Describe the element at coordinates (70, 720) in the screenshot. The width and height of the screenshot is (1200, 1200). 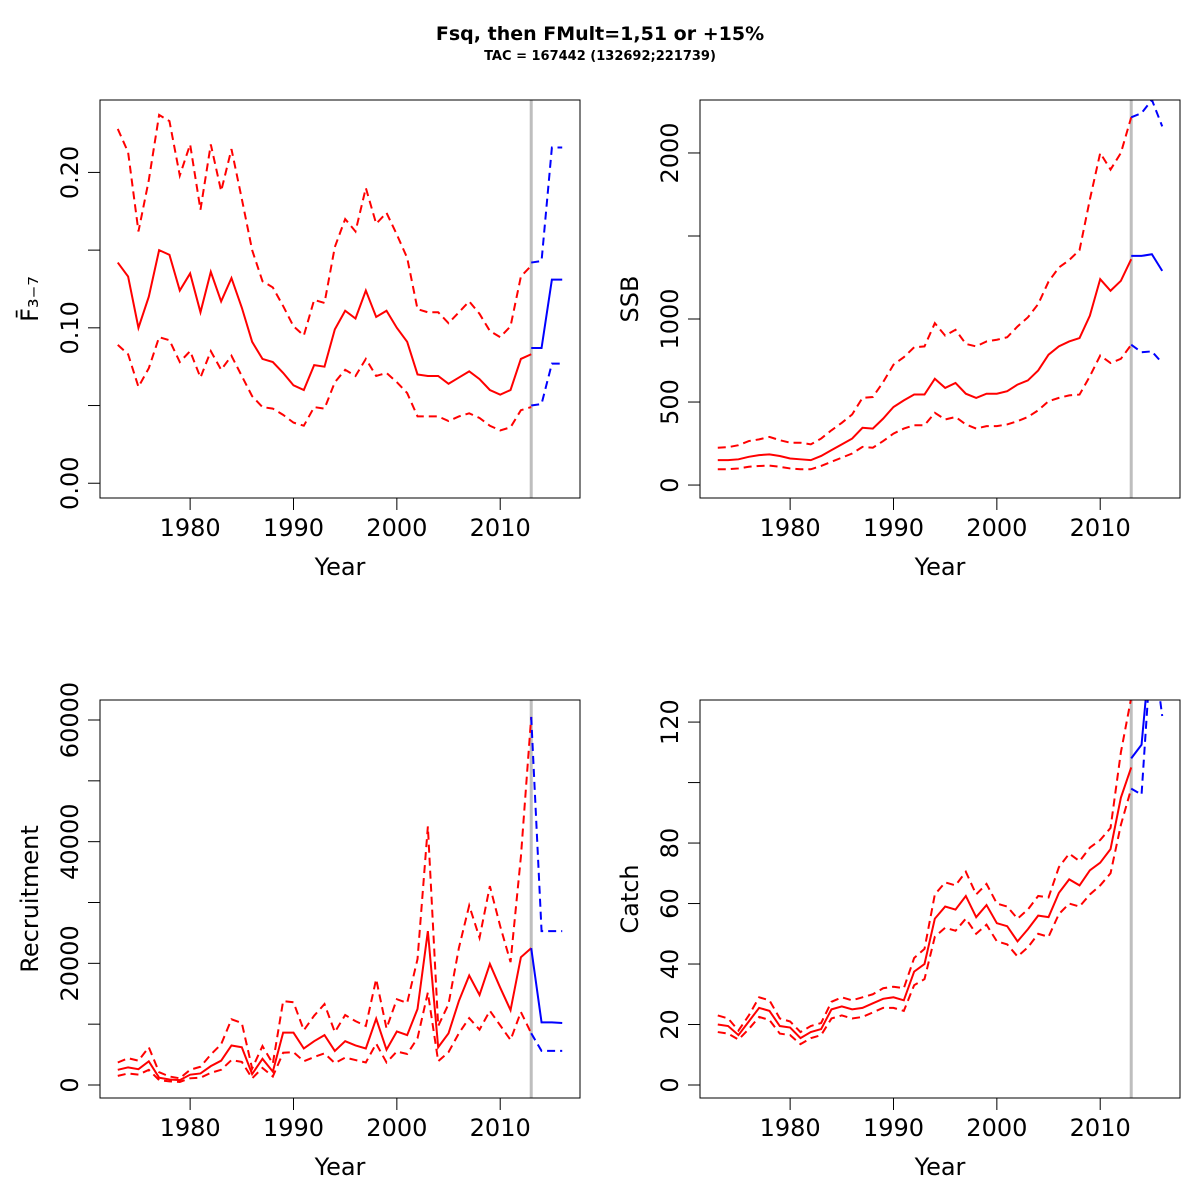
I see `y-tick-label: 60000` at that location.